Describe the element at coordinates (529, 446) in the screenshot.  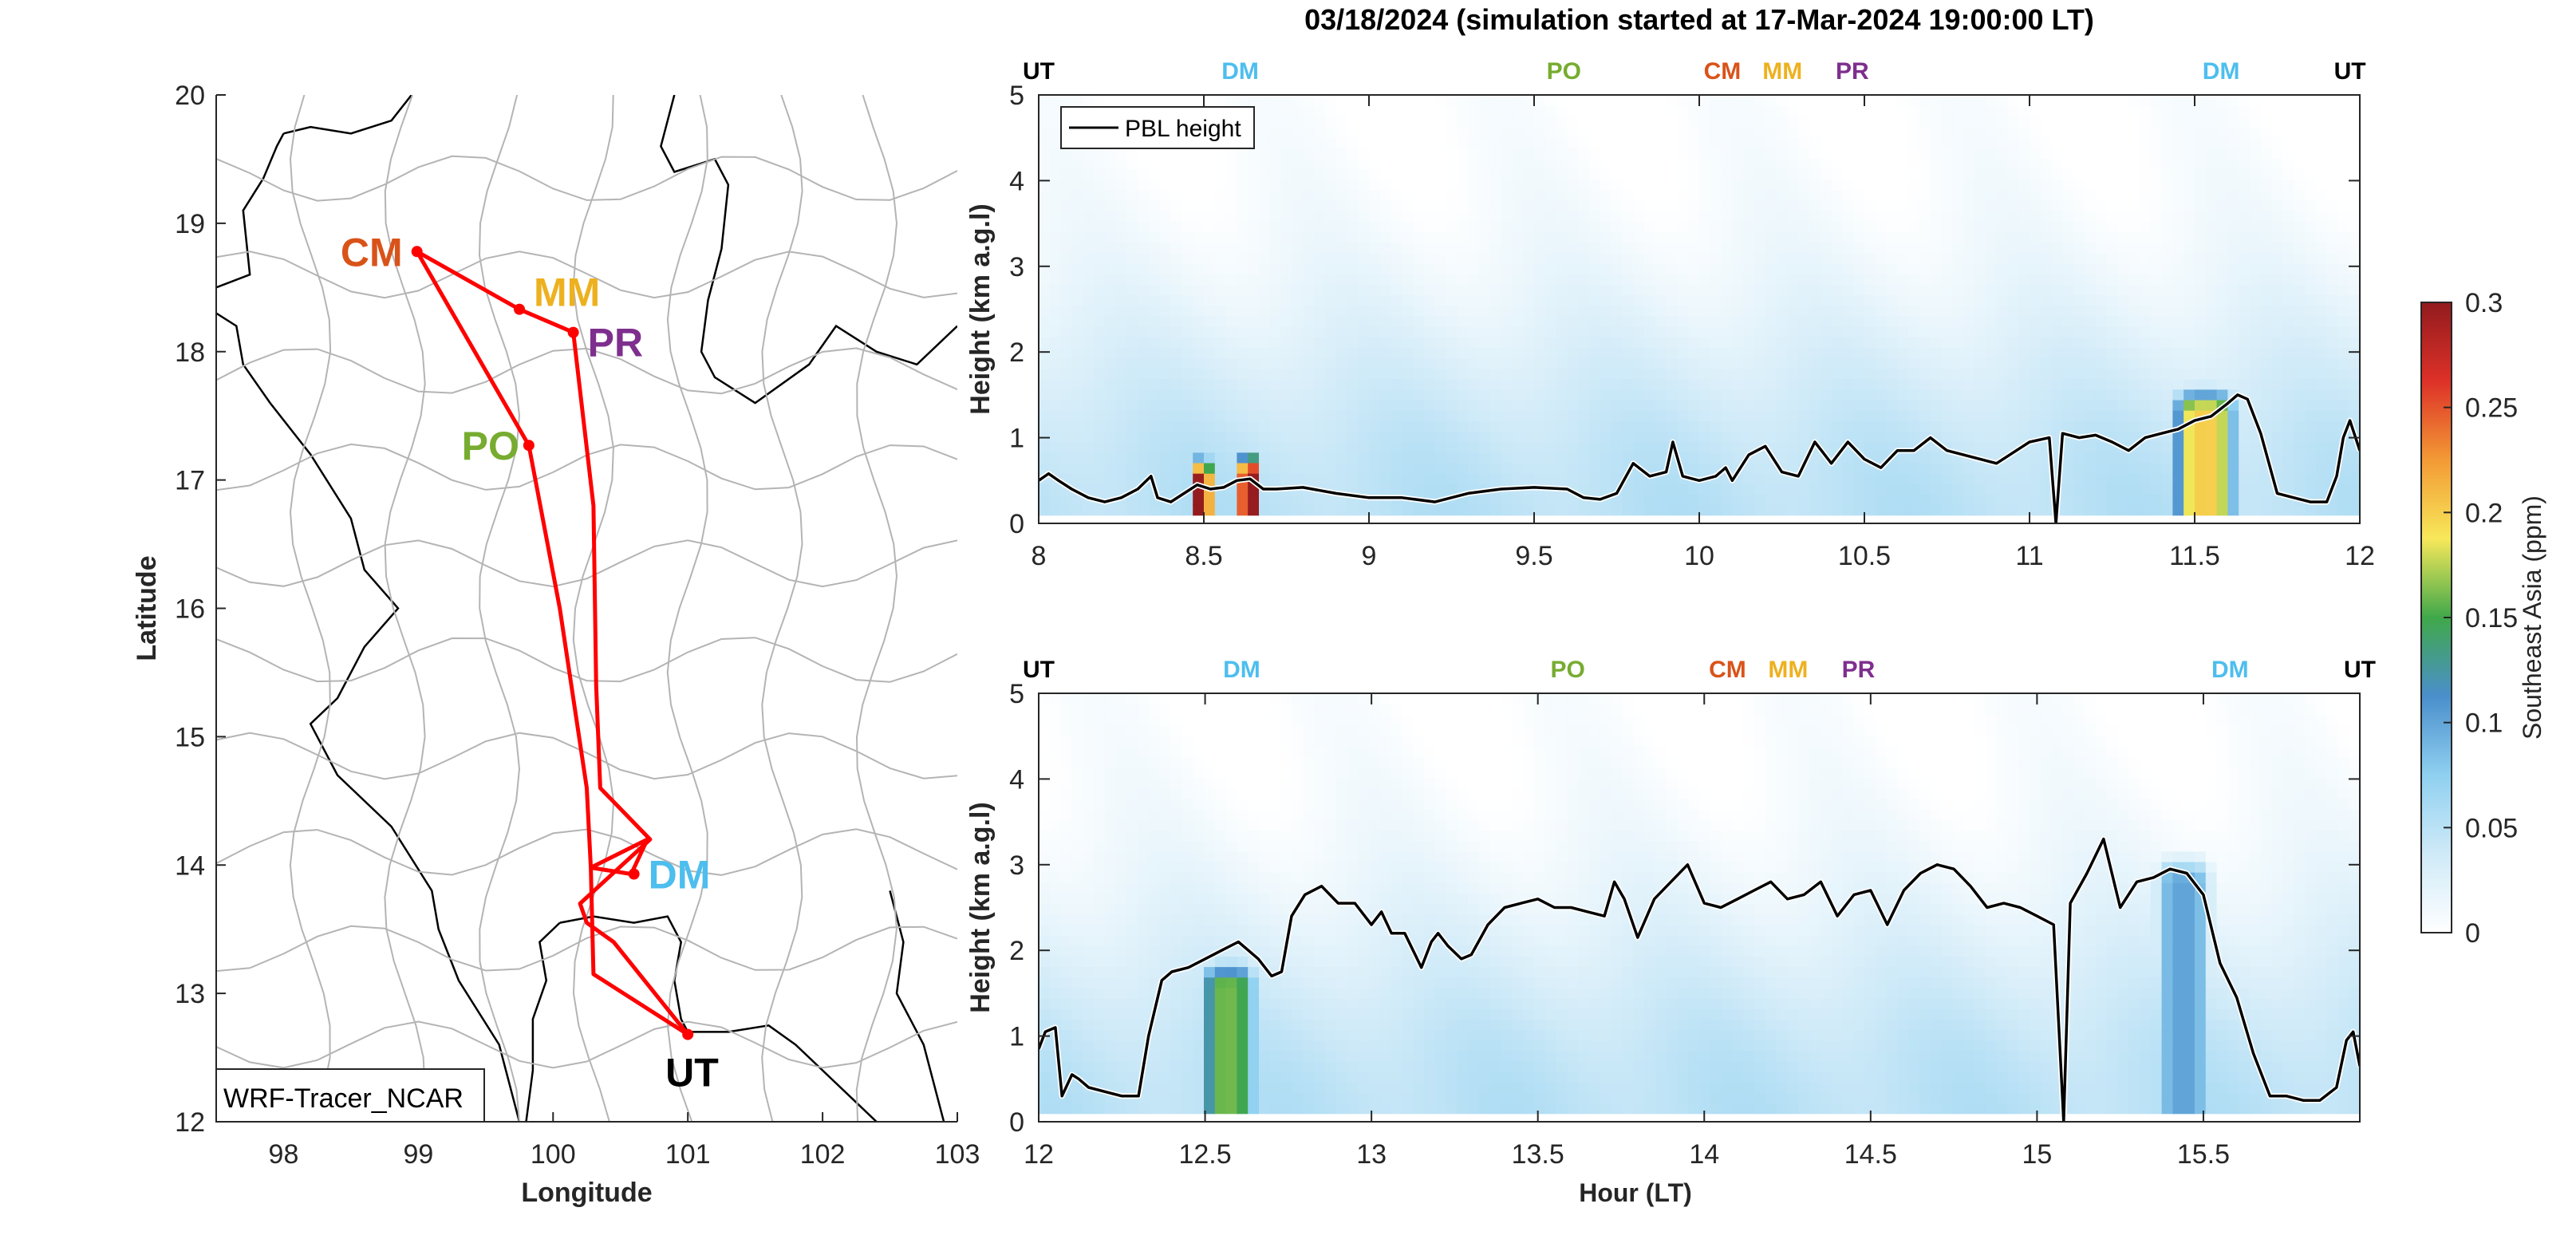
I see `station-marker-po` at that location.